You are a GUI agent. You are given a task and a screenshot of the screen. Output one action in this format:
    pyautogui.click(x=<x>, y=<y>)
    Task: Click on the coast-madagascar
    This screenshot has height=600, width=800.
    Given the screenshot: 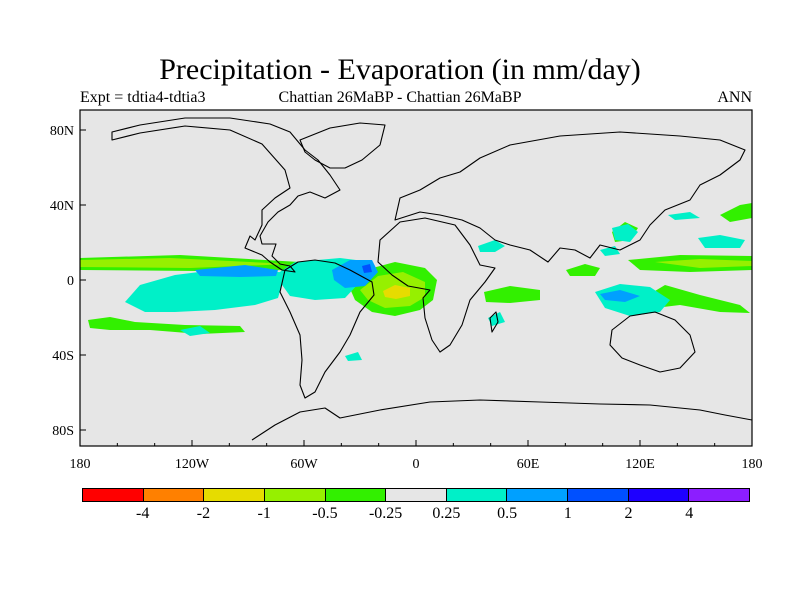 What is the action you would take?
    pyautogui.click(x=494, y=322)
    